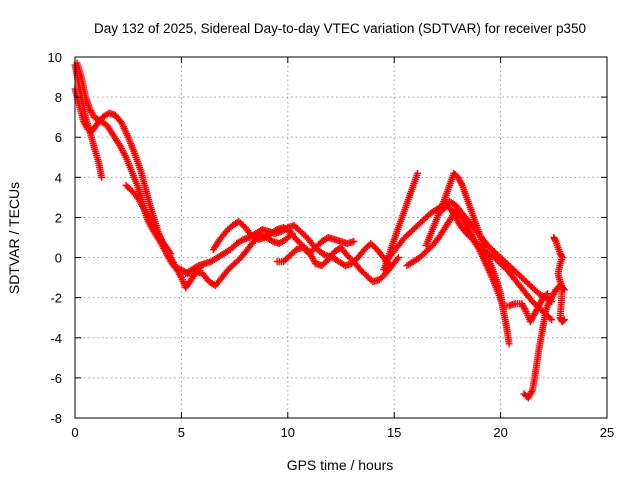 The image size is (640, 480). Describe the element at coordinates (58, 137) in the screenshot. I see `y-tick-label: 6` at that location.